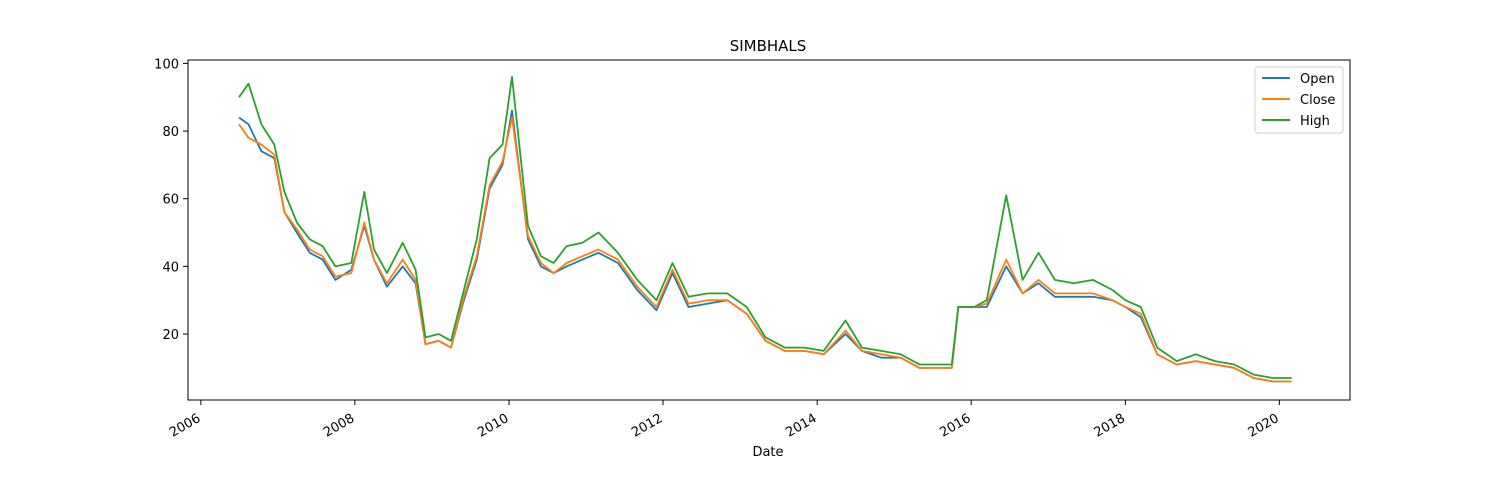 The width and height of the screenshot is (1500, 500). I want to click on y-tick-label: 80, so click(170, 132).